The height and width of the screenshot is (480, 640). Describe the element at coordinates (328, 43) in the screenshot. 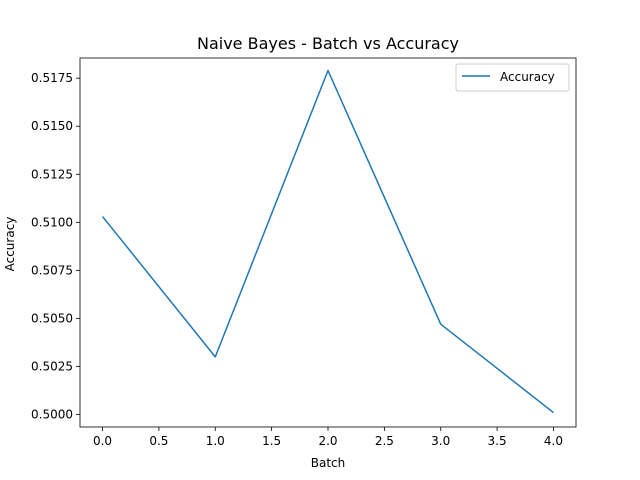

I see `chart-title: Naive Bayes - Batch vs Accuracy` at that location.